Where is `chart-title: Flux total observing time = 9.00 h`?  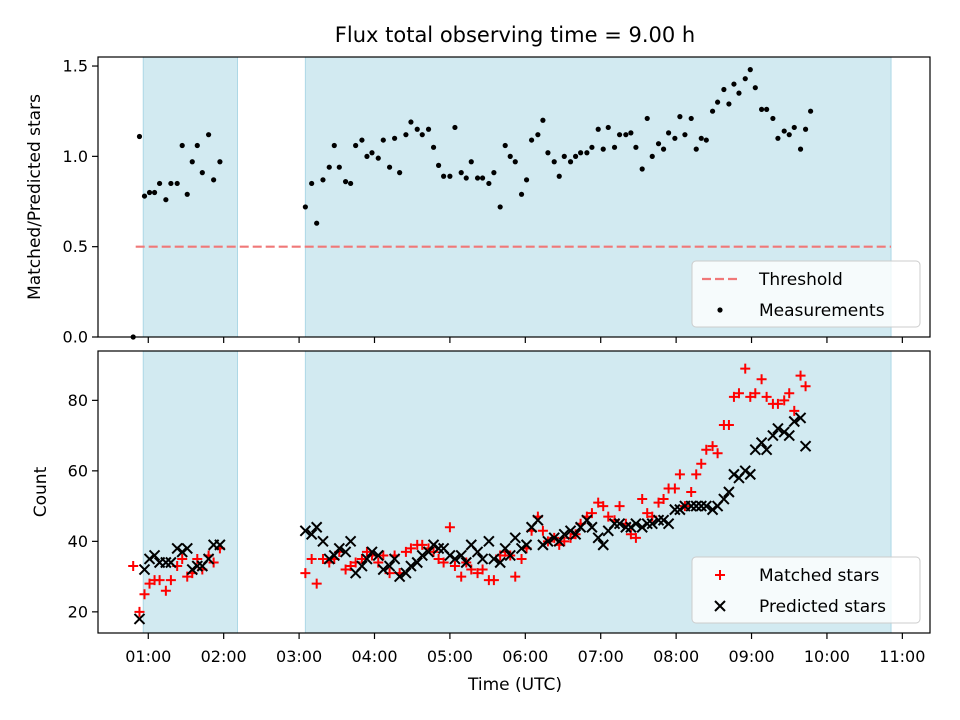 chart-title: Flux total observing time = 9.00 h is located at coordinates (515, 35).